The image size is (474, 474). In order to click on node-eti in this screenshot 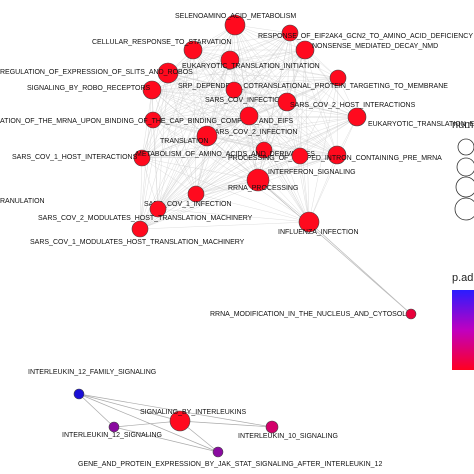, I will do `click(230, 60)`.